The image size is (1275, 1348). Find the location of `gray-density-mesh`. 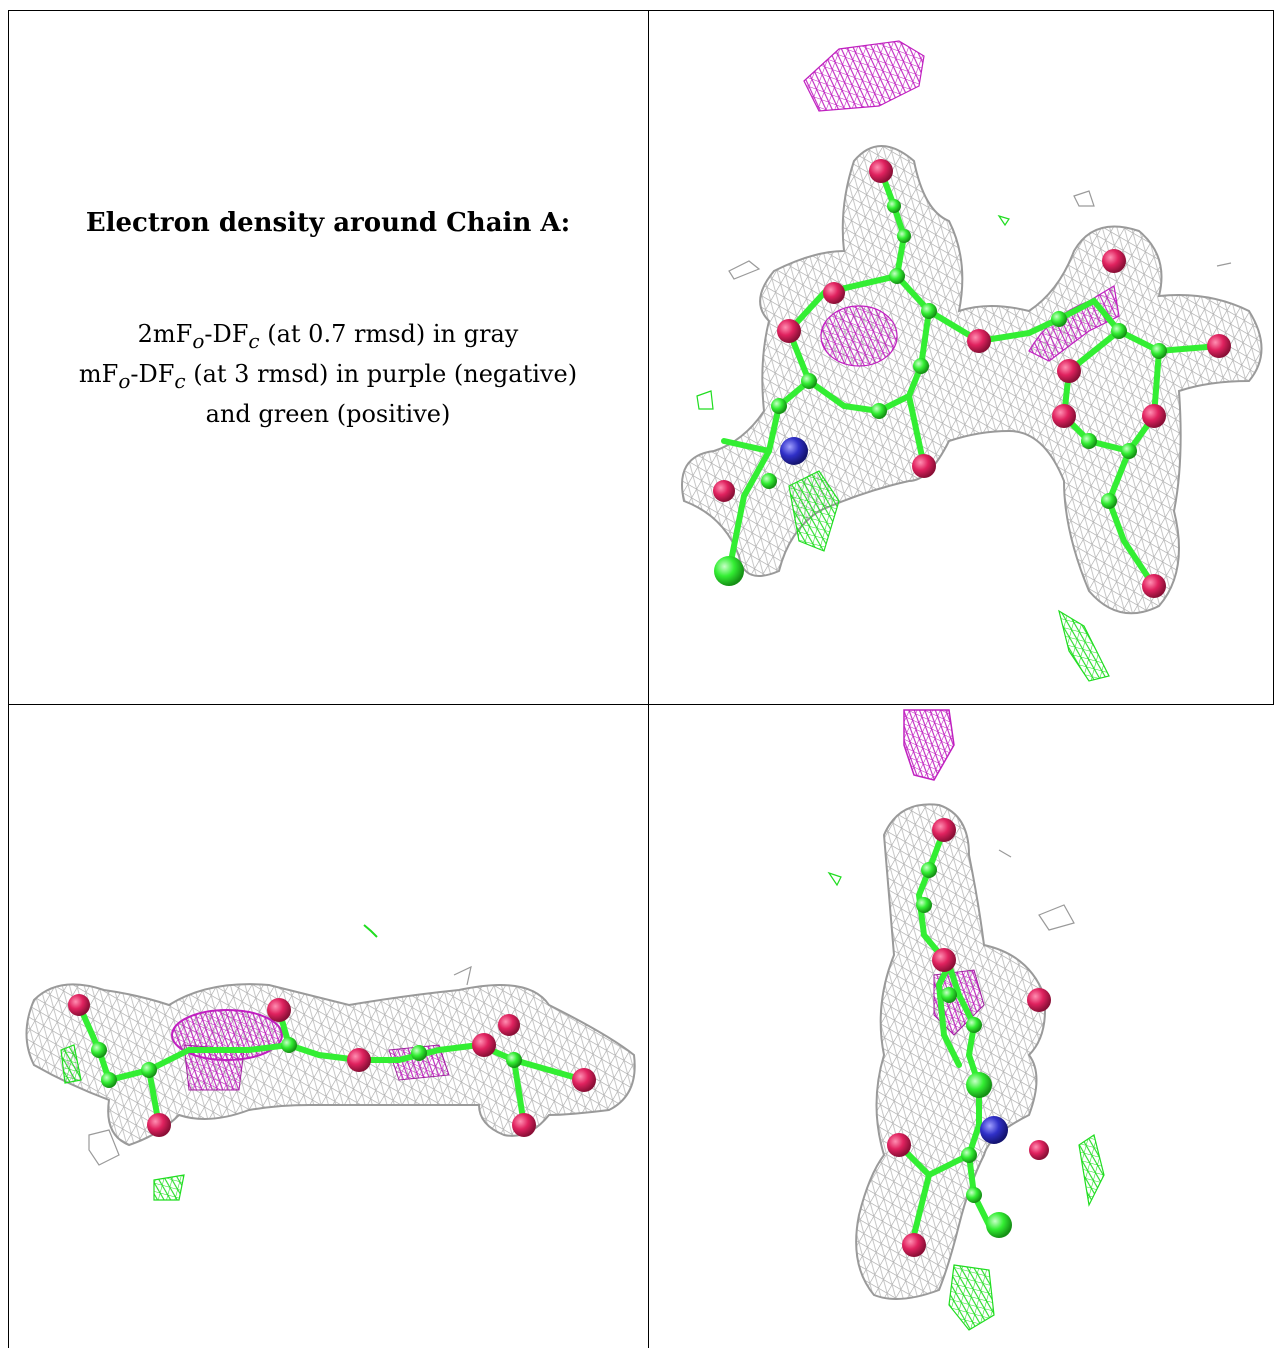

gray-density-mesh is located at coordinates (330, 1065).